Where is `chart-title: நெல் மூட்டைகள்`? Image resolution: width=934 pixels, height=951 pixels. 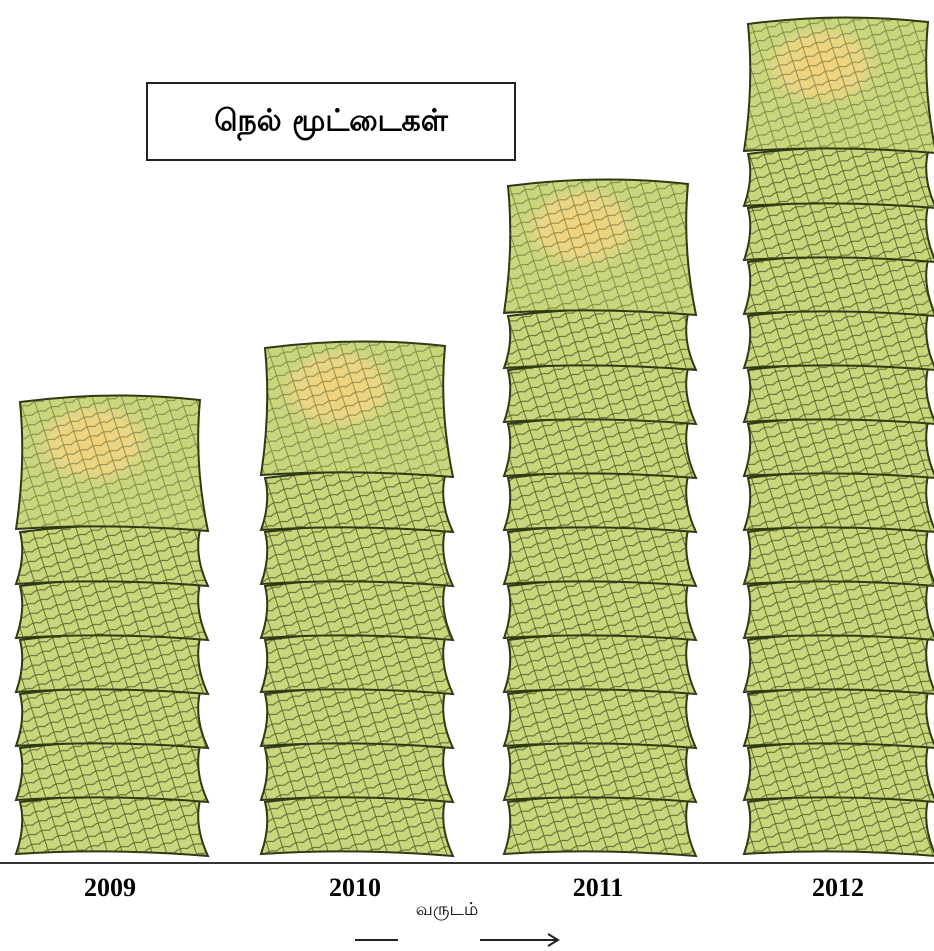 chart-title: நெல் மூட்டைகள் is located at coordinates (331, 123).